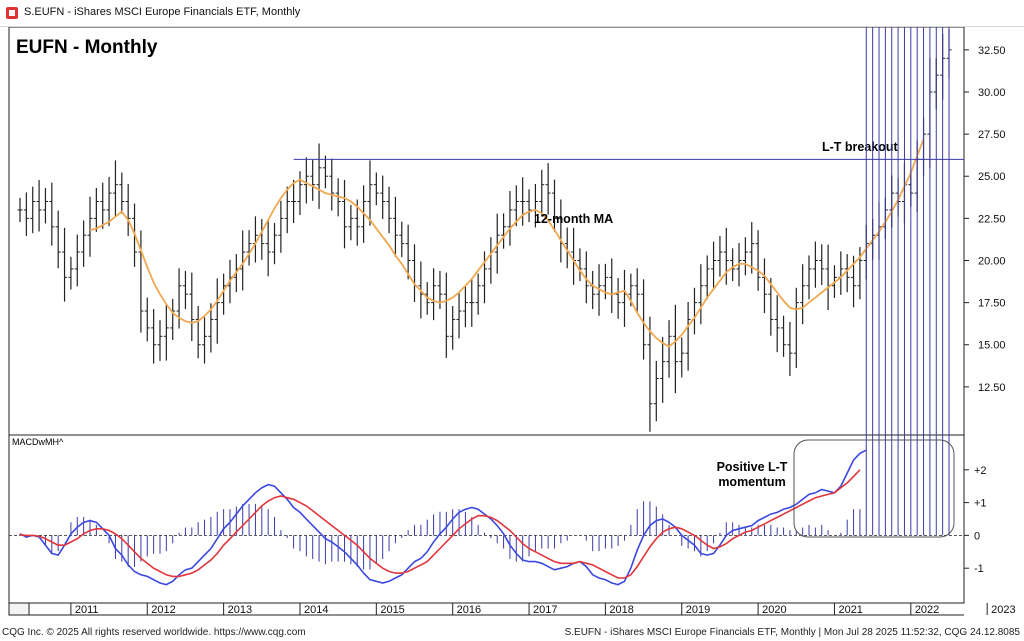  What do you see at coordinates (12, 13) in the screenshot?
I see `app-icon` at bounding box center [12, 13].